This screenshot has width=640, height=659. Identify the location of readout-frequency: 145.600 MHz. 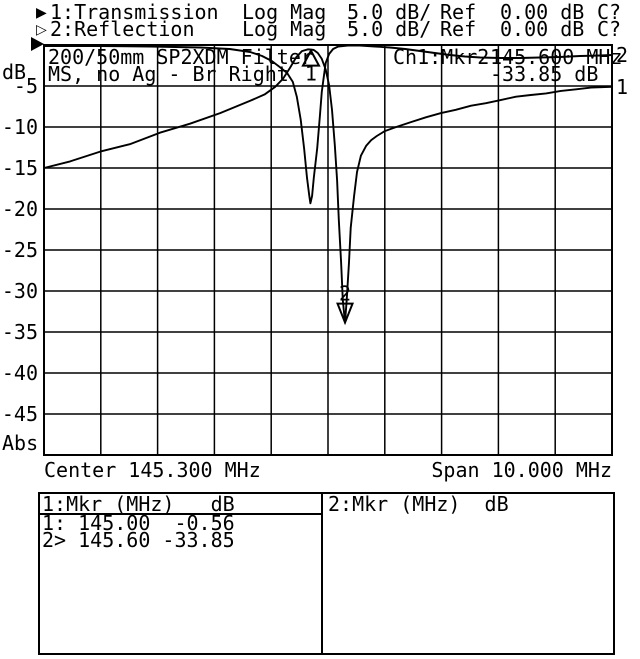
(556, 57).